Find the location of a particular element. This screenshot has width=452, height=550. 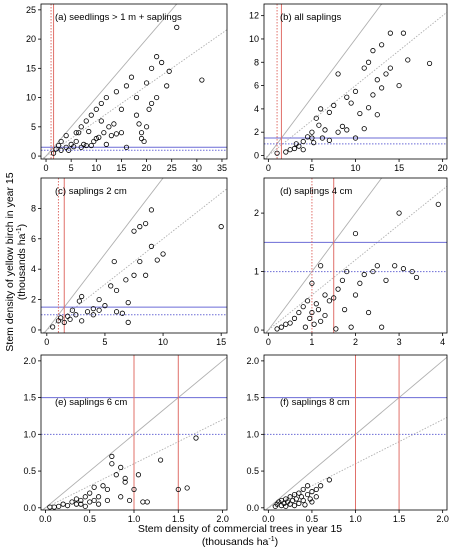

panel-c-ref-line-solid is located at coordinates (103, 255).